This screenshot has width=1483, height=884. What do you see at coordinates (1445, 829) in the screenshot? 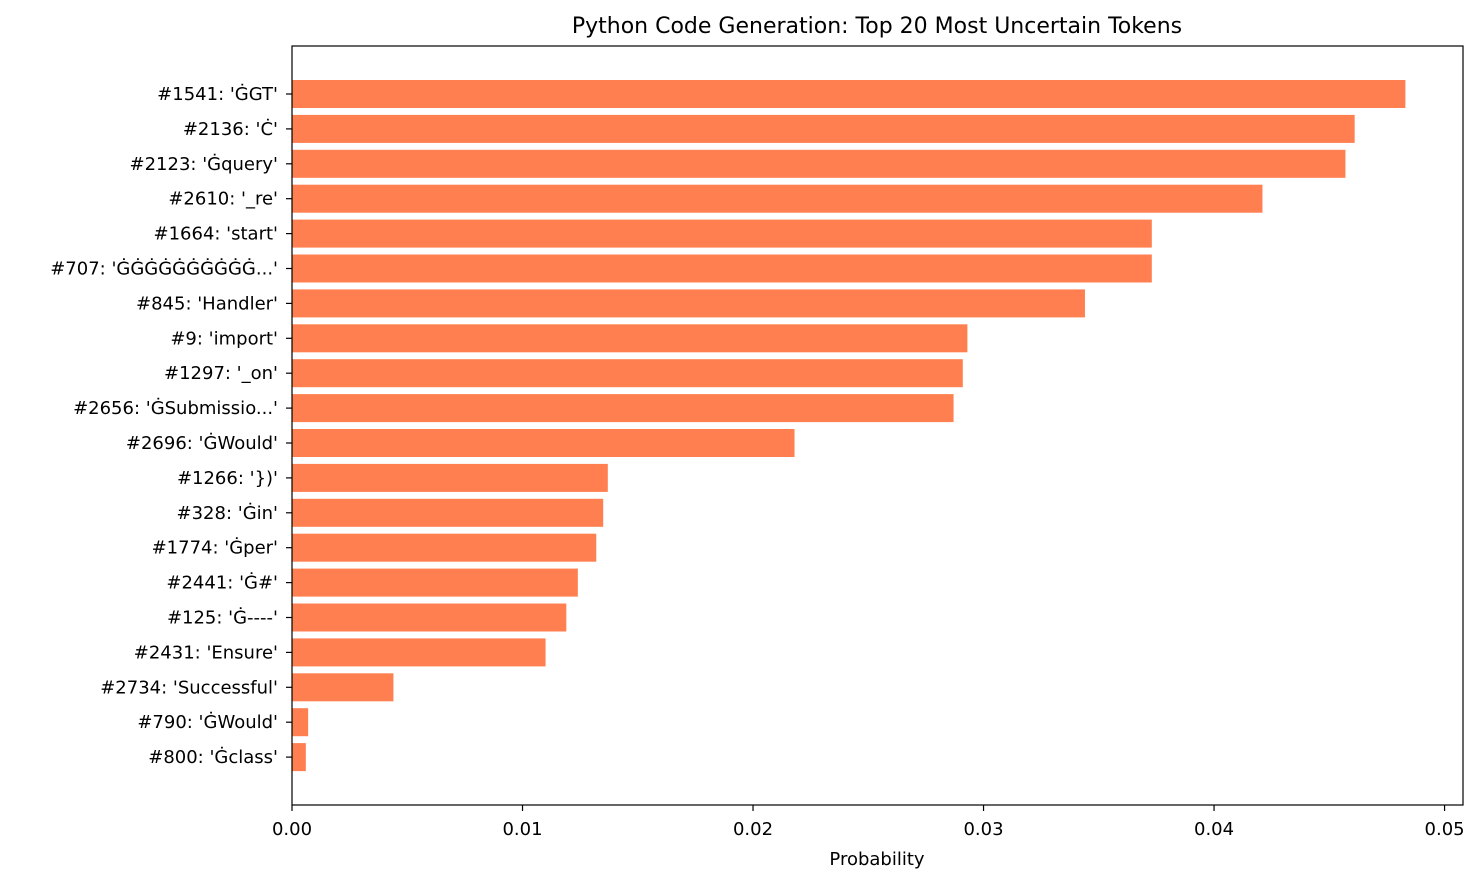
I see `x-tick-label: 0.05` at bounding box center [1445, 829].